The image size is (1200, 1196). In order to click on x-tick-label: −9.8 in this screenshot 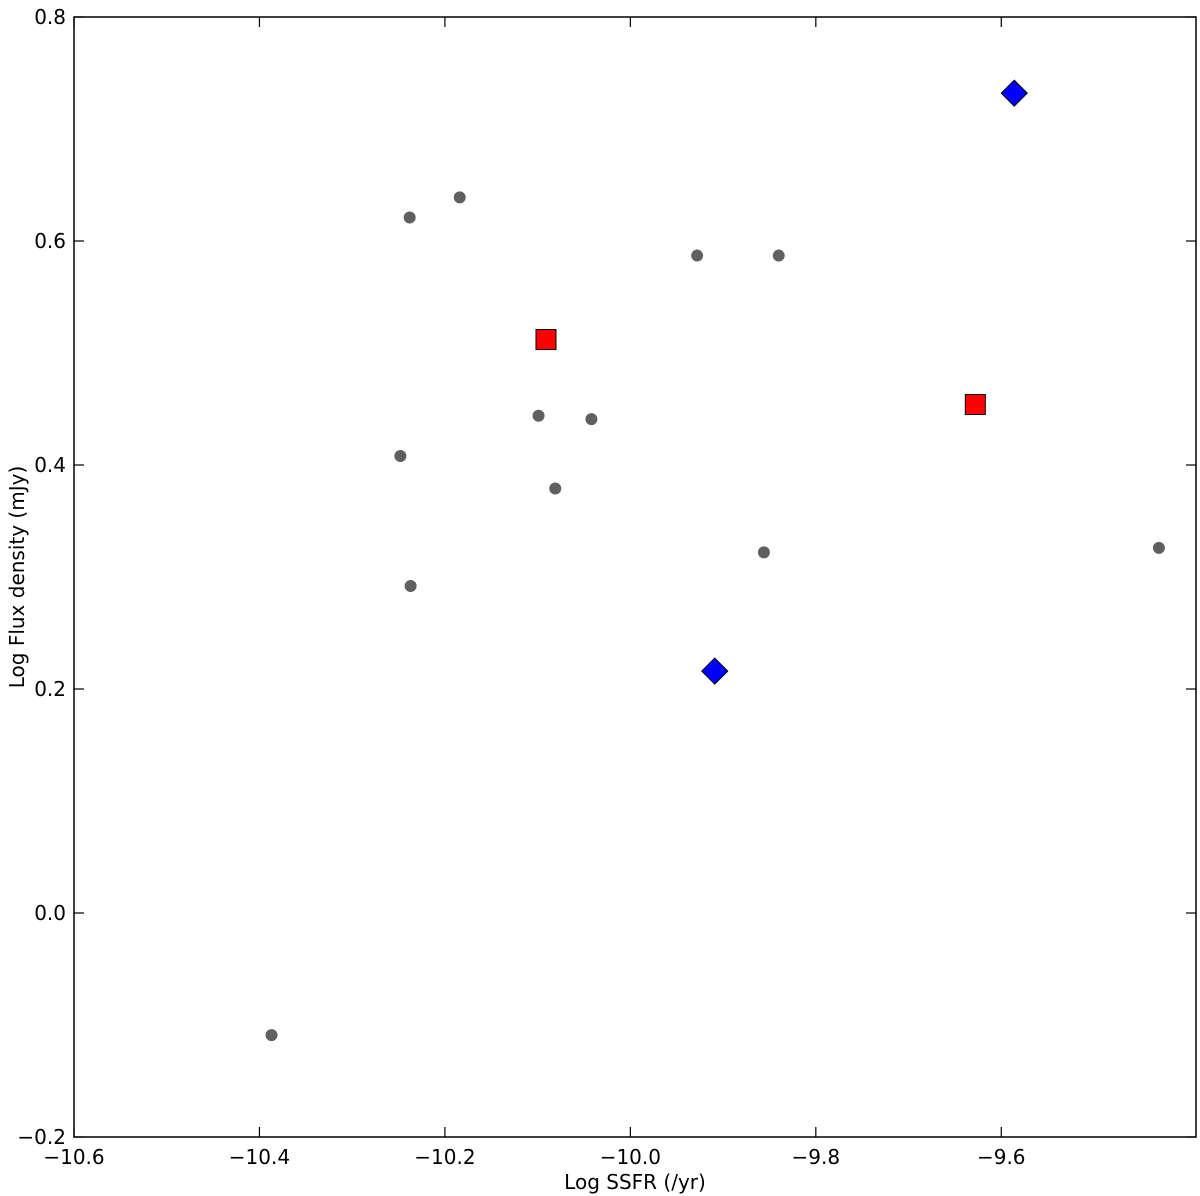, I will do `click(816, 1157)`.